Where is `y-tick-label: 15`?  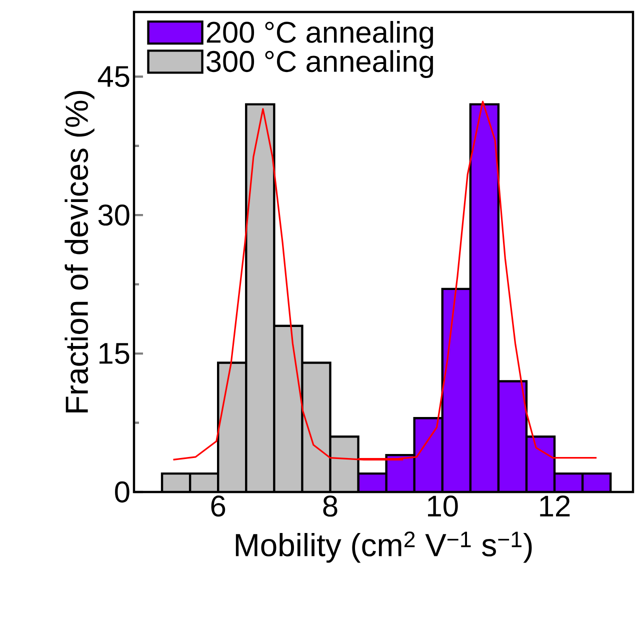
y-tick-label: 15 is located at coordinates (115, 353).